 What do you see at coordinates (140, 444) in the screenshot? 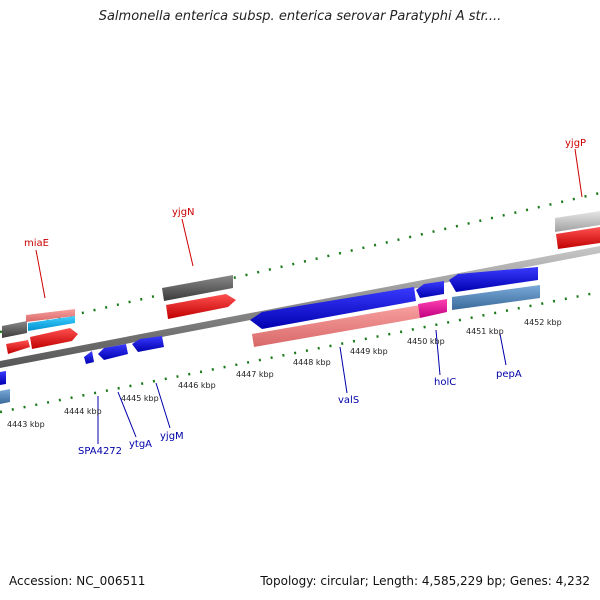
I see `gene-label-ytgA: ytgA` at bounding box center [140, 444].